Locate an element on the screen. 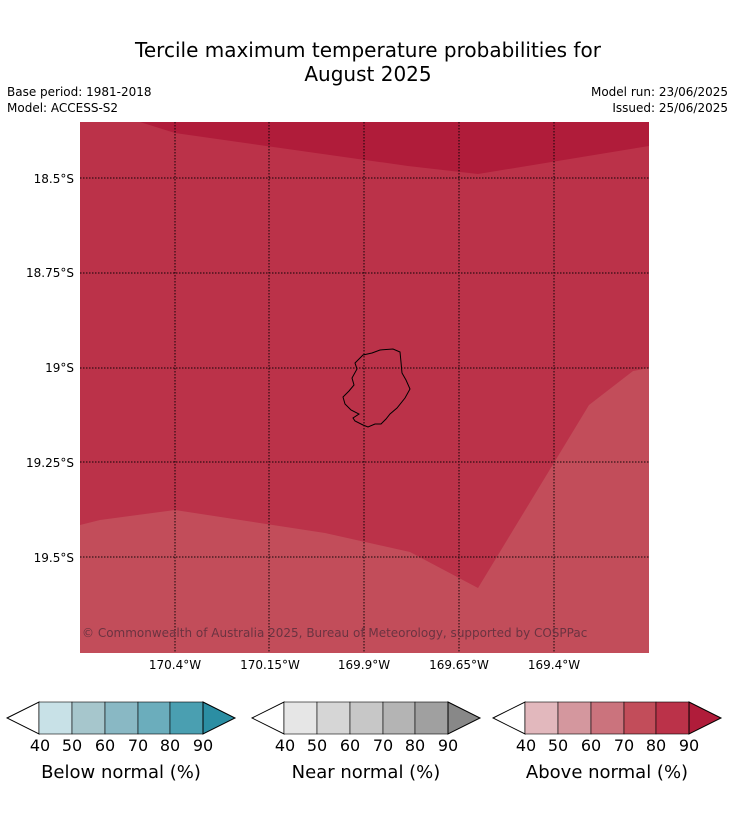 This screenshot has height=816, width=736. colorbar-below-label: Below normal (%) is located at coordinates (121, 772).